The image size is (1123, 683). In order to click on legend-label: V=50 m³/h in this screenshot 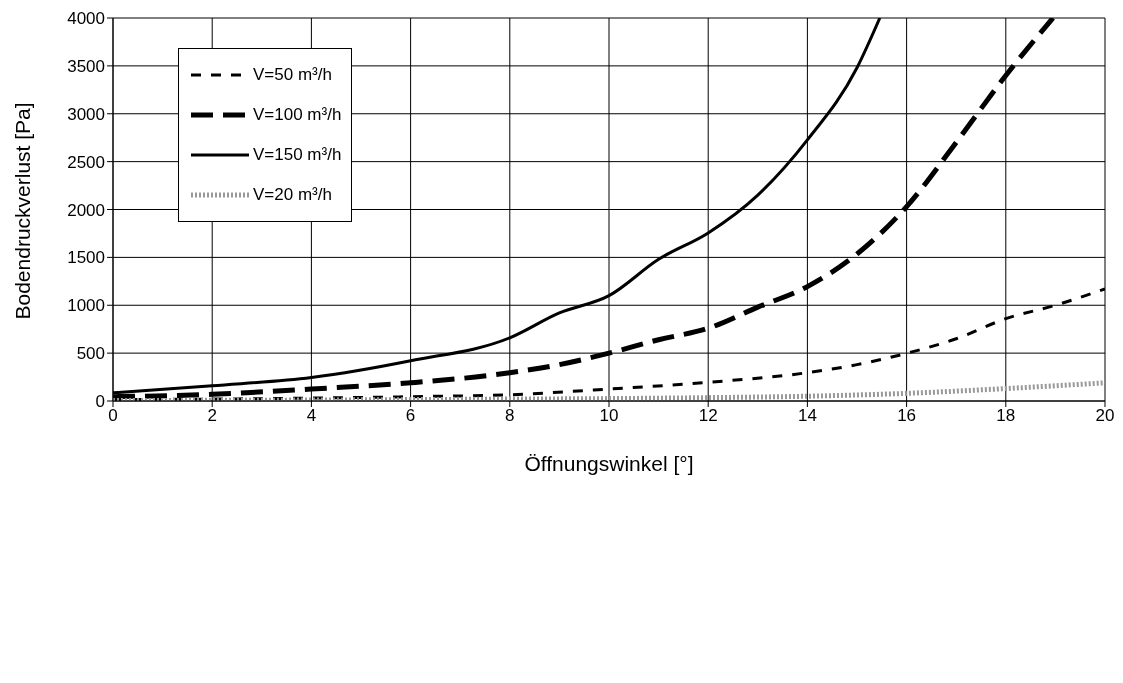, I will do `click(292, 75)`.